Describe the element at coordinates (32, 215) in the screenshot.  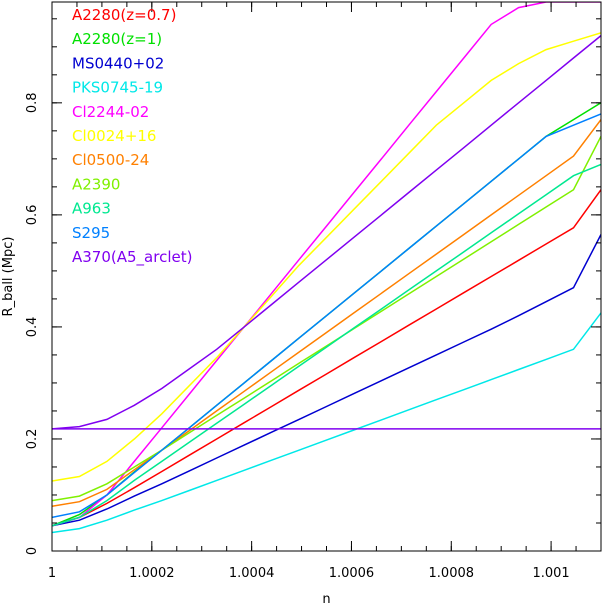
I see `y-tick-label: 0.6` at that location.